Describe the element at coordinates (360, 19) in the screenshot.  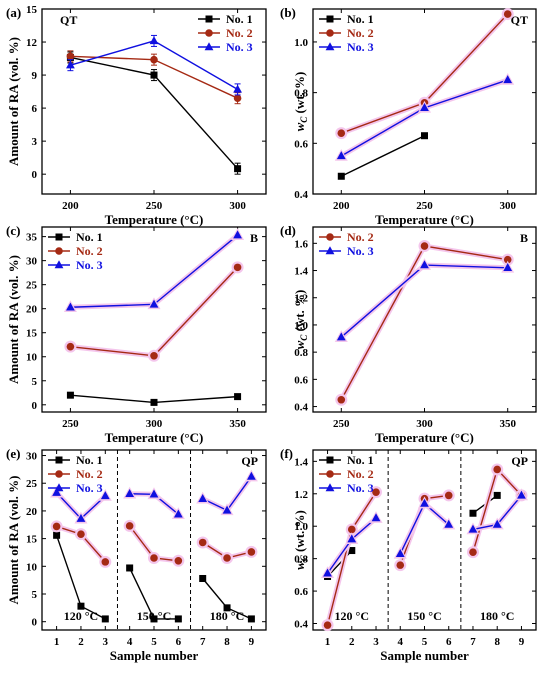
I see `legend-label: No. 1` at that location.